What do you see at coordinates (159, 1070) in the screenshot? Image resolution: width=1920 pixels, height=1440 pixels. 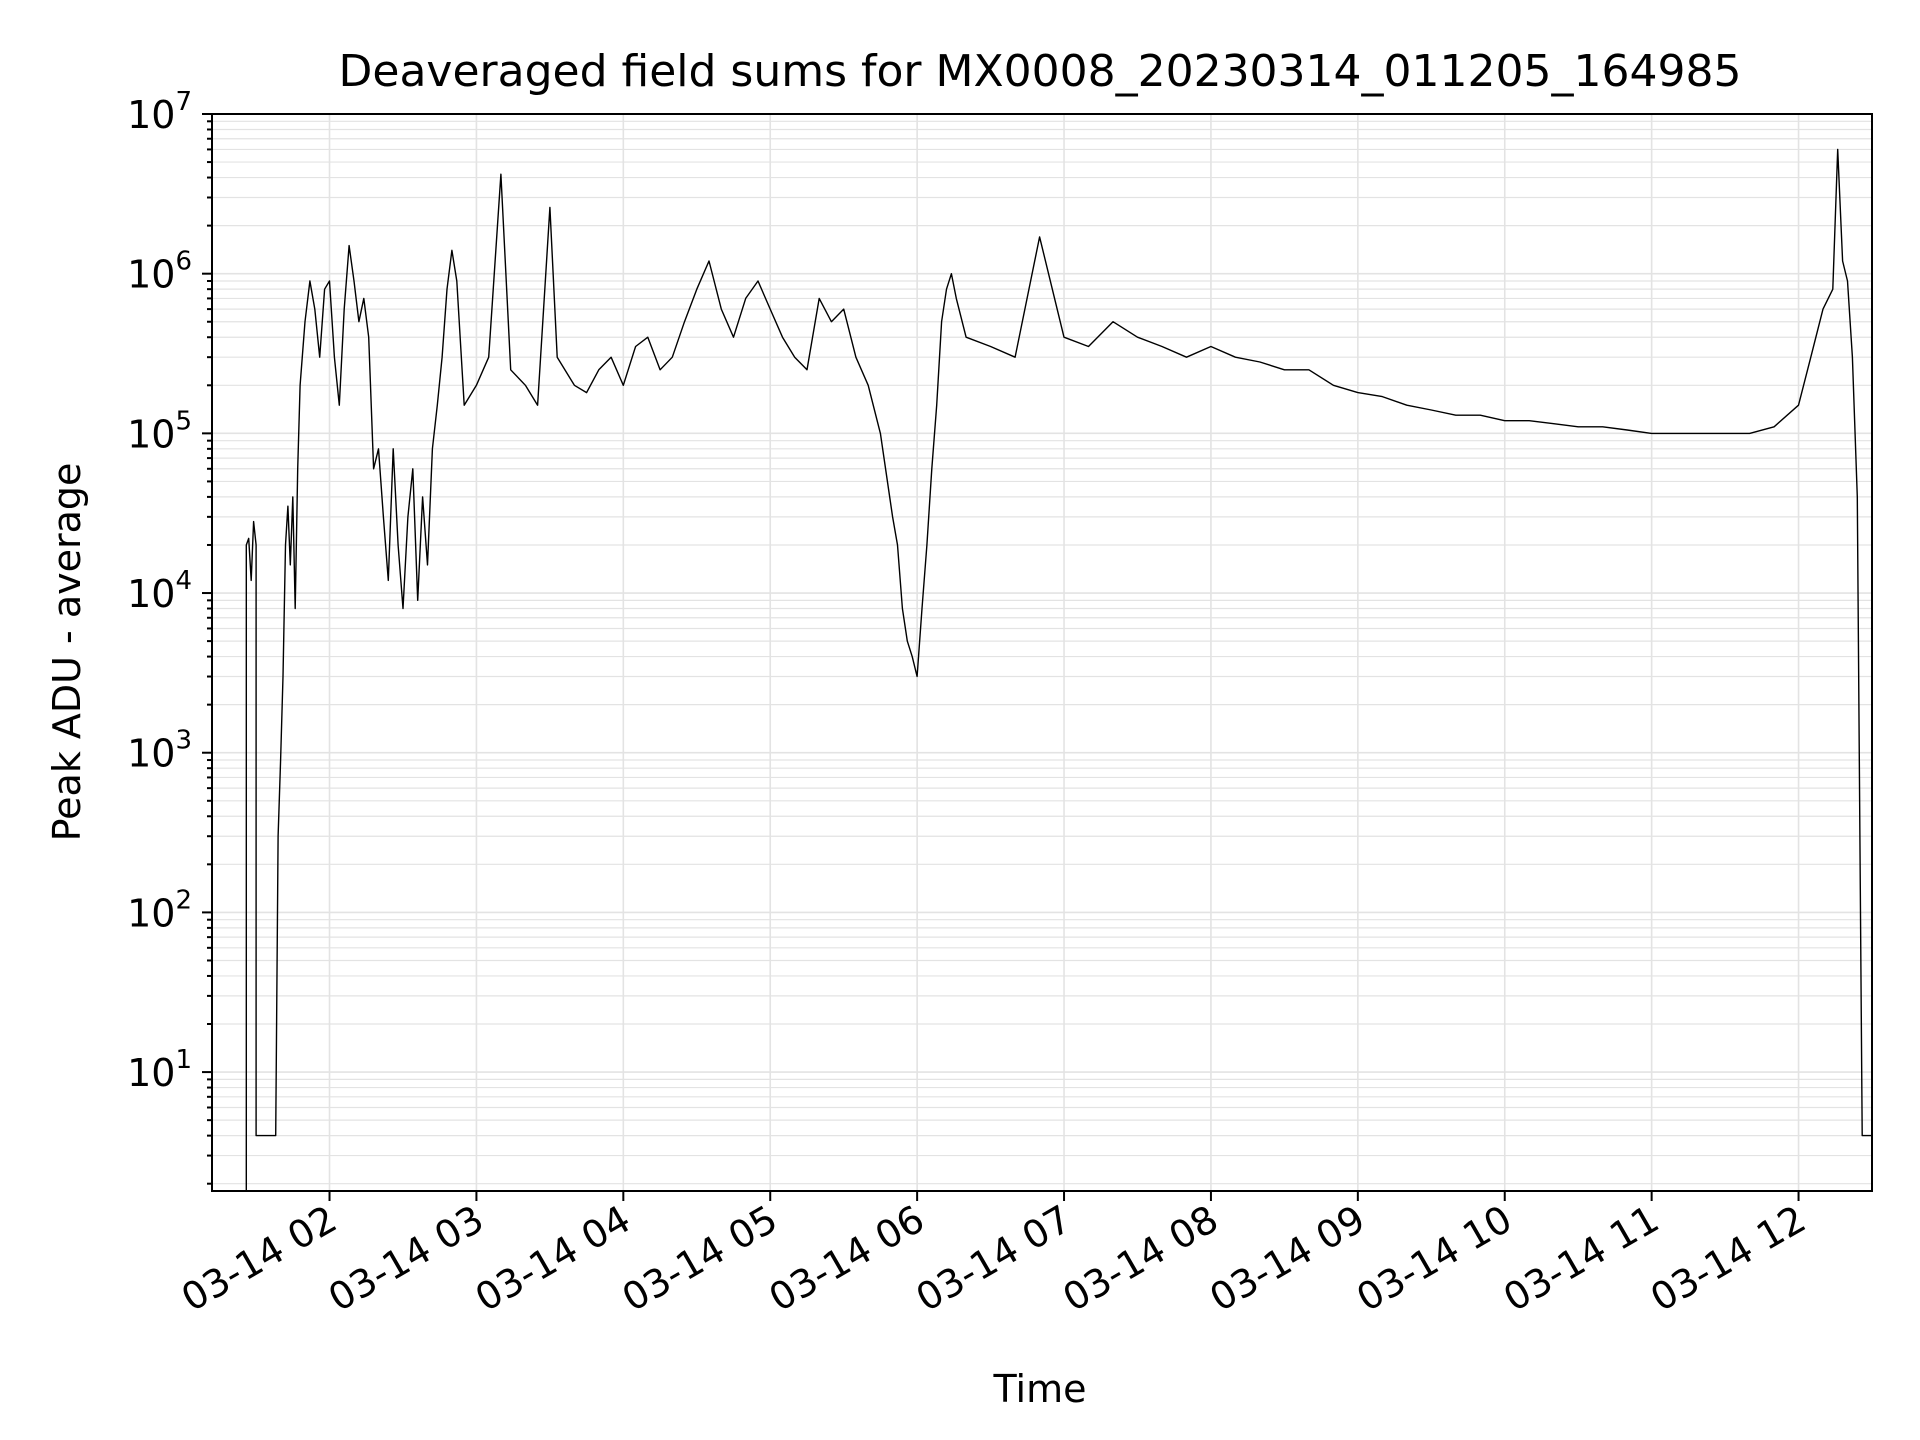 I see `y-tick-label: 10¹` at bounding box center [159, 1070].